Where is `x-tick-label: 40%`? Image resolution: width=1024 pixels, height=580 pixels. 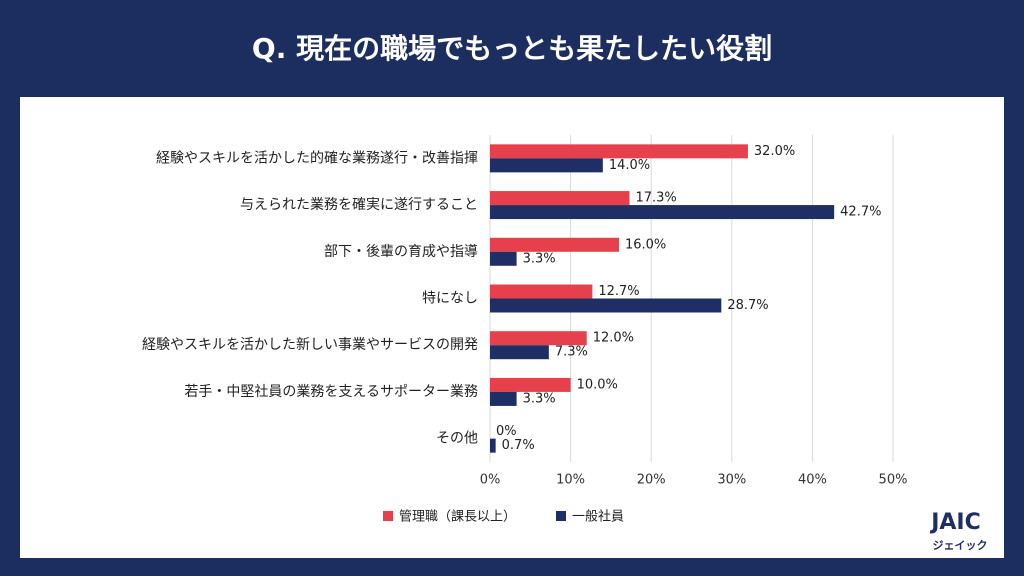
x-tick-label: 40% is located at coordinates (812, 480).